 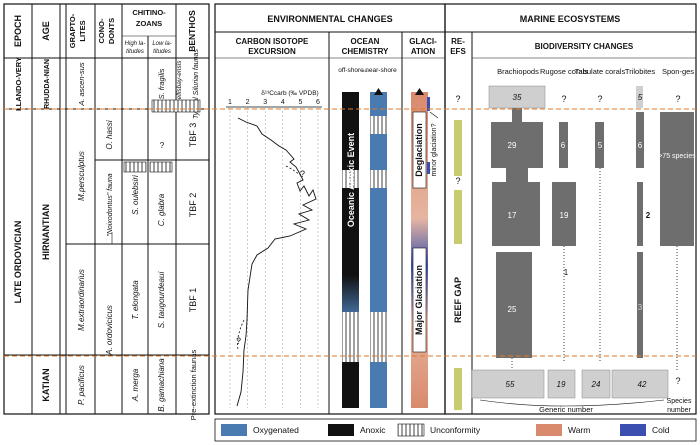 I want to click on legend-oxygenated-swatch, so click(x=234, y=430).